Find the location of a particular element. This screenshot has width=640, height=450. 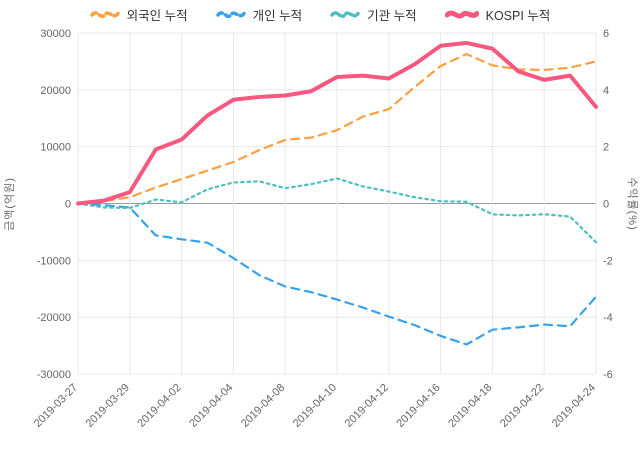

svg-text: 2019-03-27 is located at coordinates (56, 406).